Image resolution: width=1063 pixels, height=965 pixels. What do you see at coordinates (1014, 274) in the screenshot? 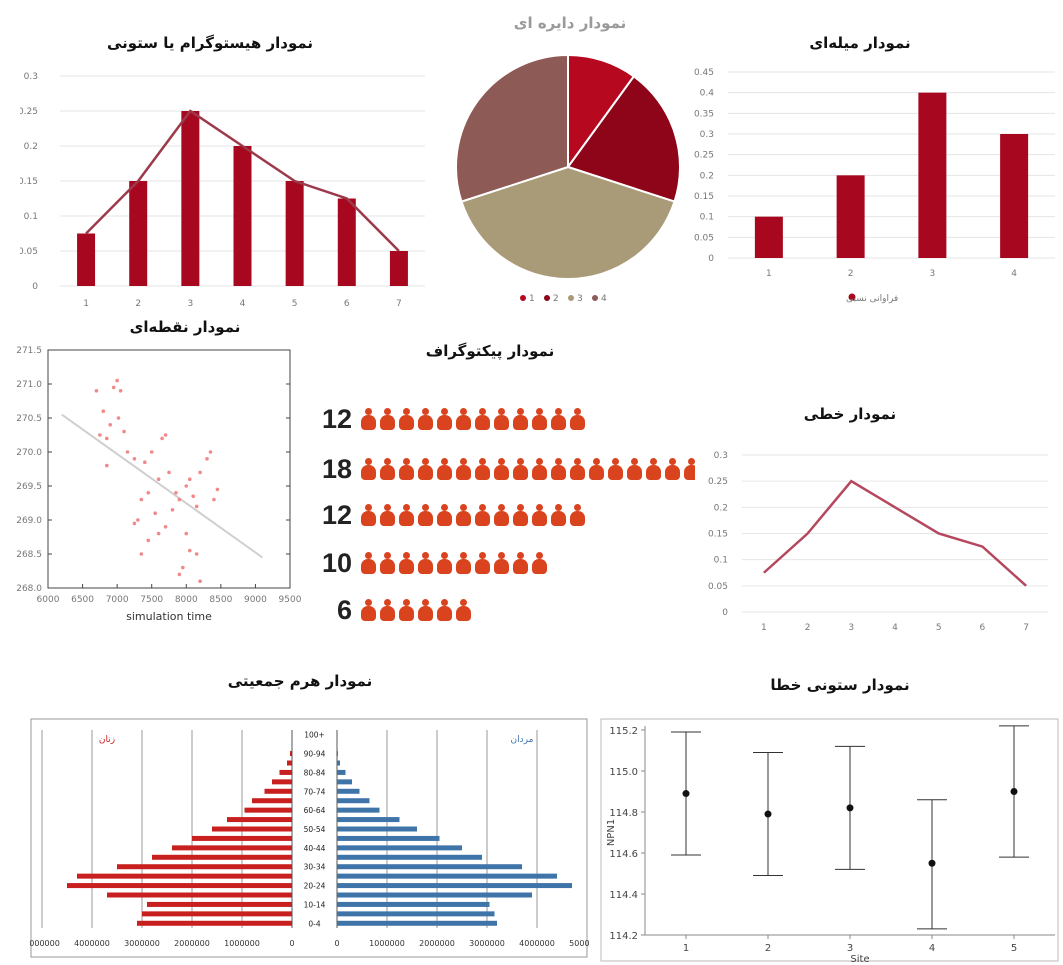
I see `x-tick-label: 4` at bounding box center [1014, 274].